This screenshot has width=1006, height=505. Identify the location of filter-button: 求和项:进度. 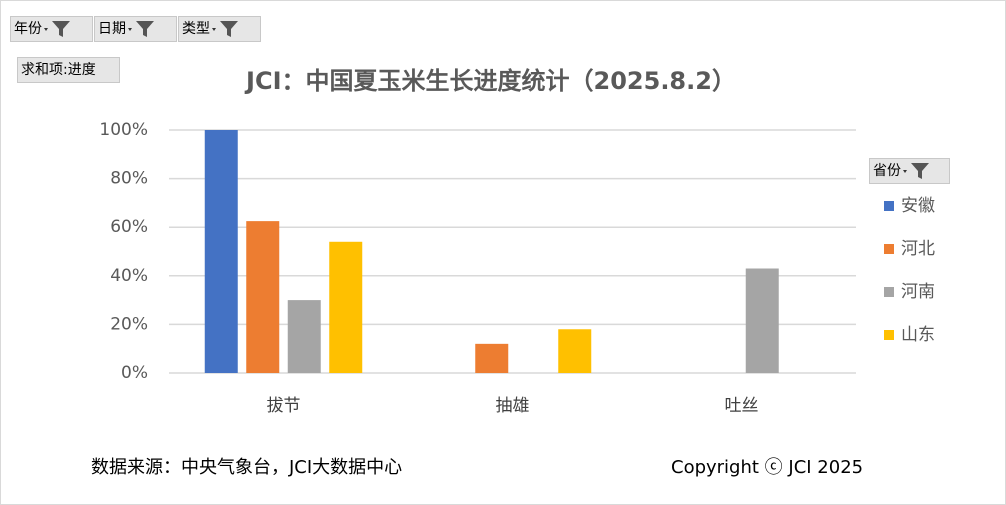
(68, 70).